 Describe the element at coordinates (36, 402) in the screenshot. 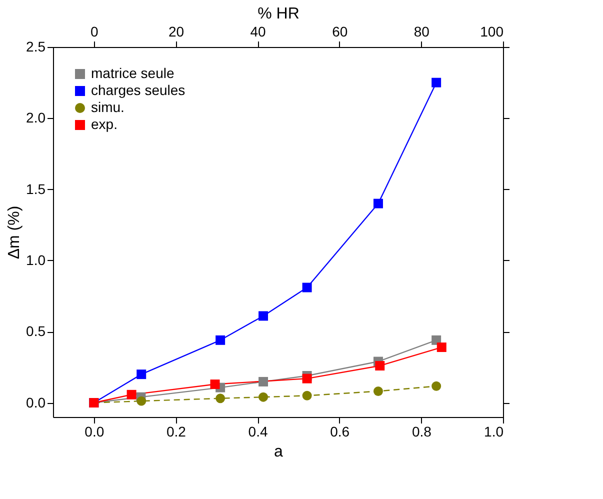

I see `y-tick-label: 0.0` at that location.